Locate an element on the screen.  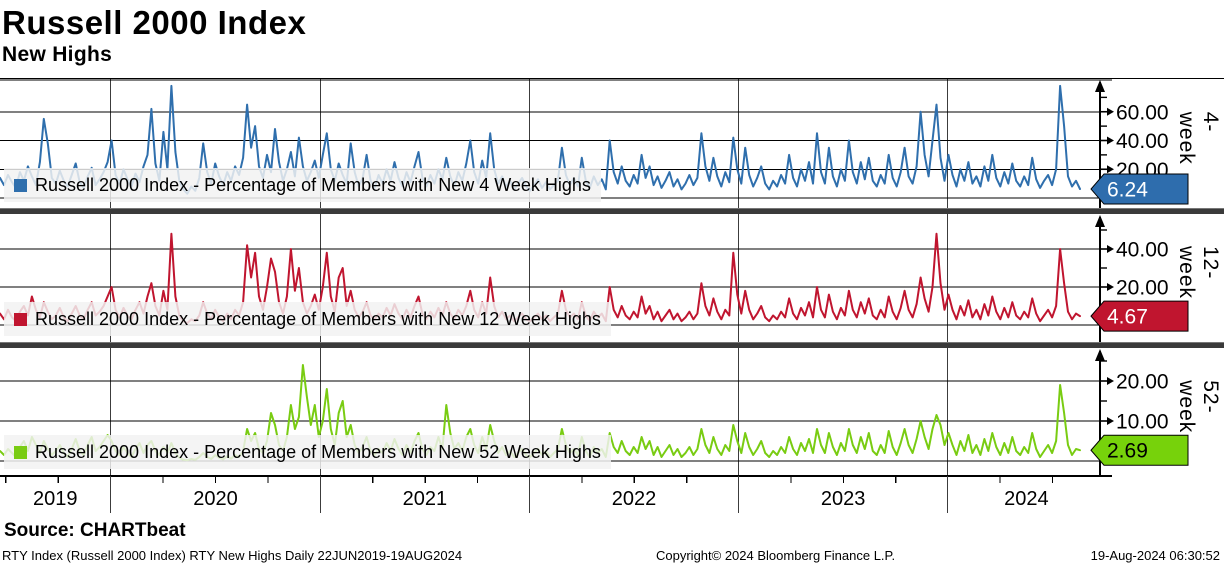
year-label: 2020 is located at coordinates (215, 499).